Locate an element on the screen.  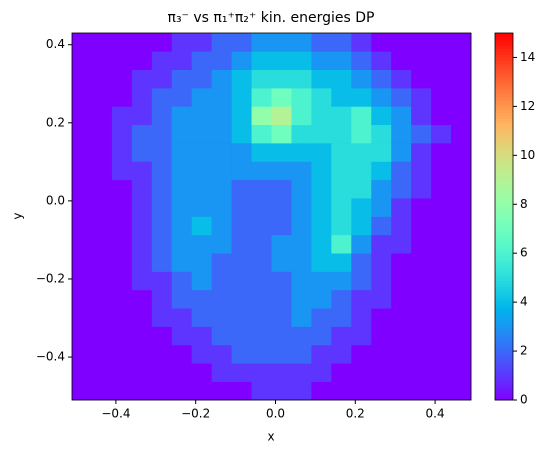
y-tick-label: 0.0 is located at coordinates (55, 200).